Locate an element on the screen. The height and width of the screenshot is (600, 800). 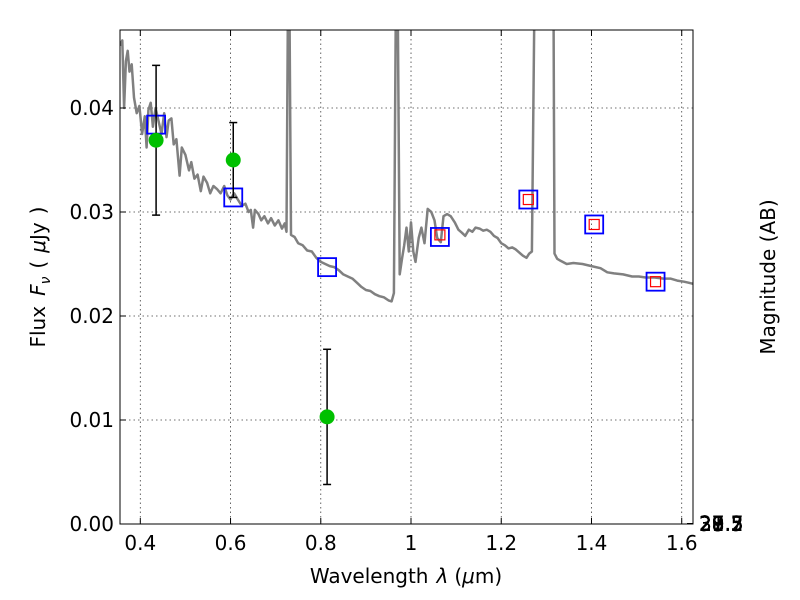
y-tick-label: 0.03 is located at coordinates (91, 212).